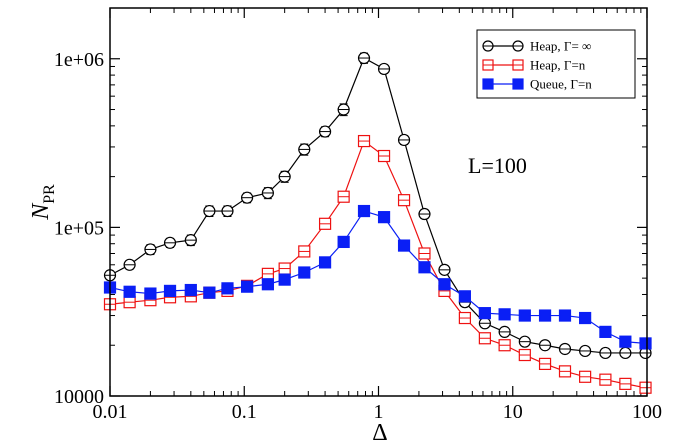 The height and width of the screenshot is (443, 694). I want to click on y-axis-title-sub: PR, so click(49, 194).